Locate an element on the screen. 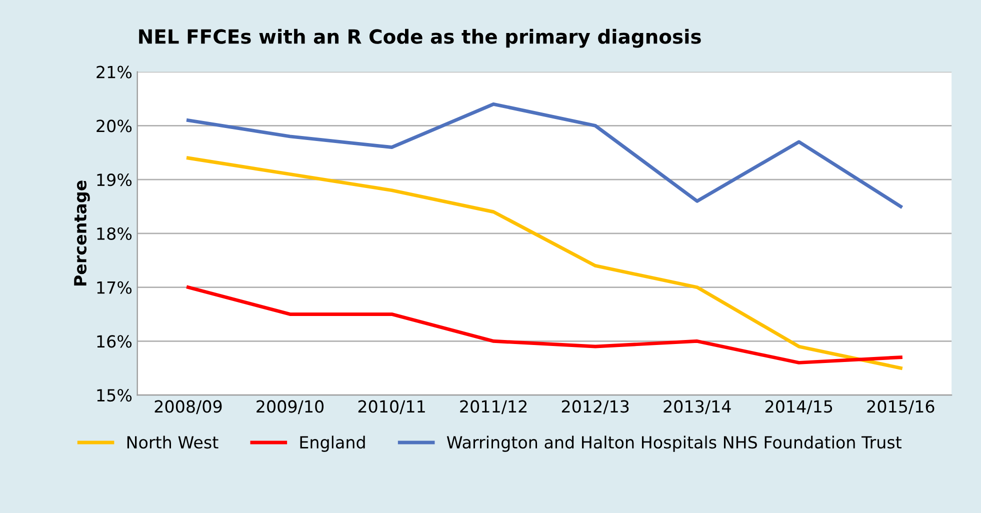 Image resolution: width=981 pixels, height=513 pixels. y-tick-label: 17% is located at coordinates (114, 287).